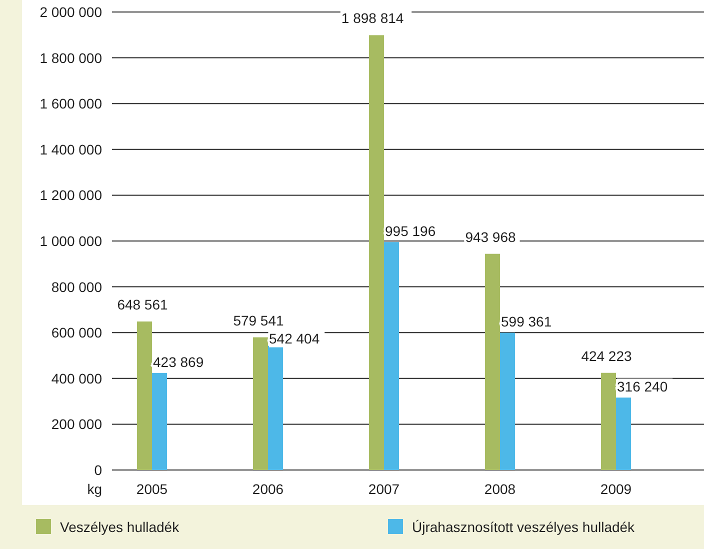 This screenshot has height=549, width=704. I want to click on y-tick-label: 1 600 000, so click(71, 104).